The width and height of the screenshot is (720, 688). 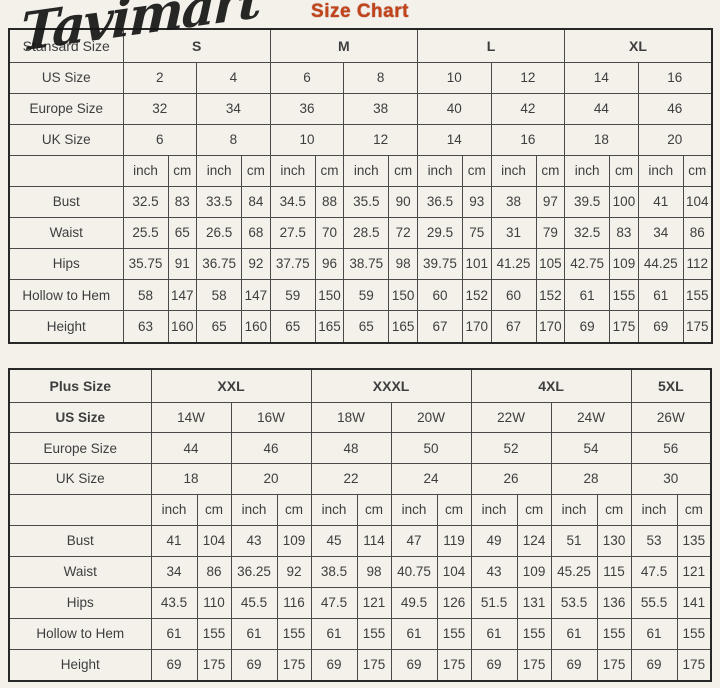 What do you see at coordinates (550, 202) in the screenshot?
I see `table-cell: 97` at bounding box center [550, 202].